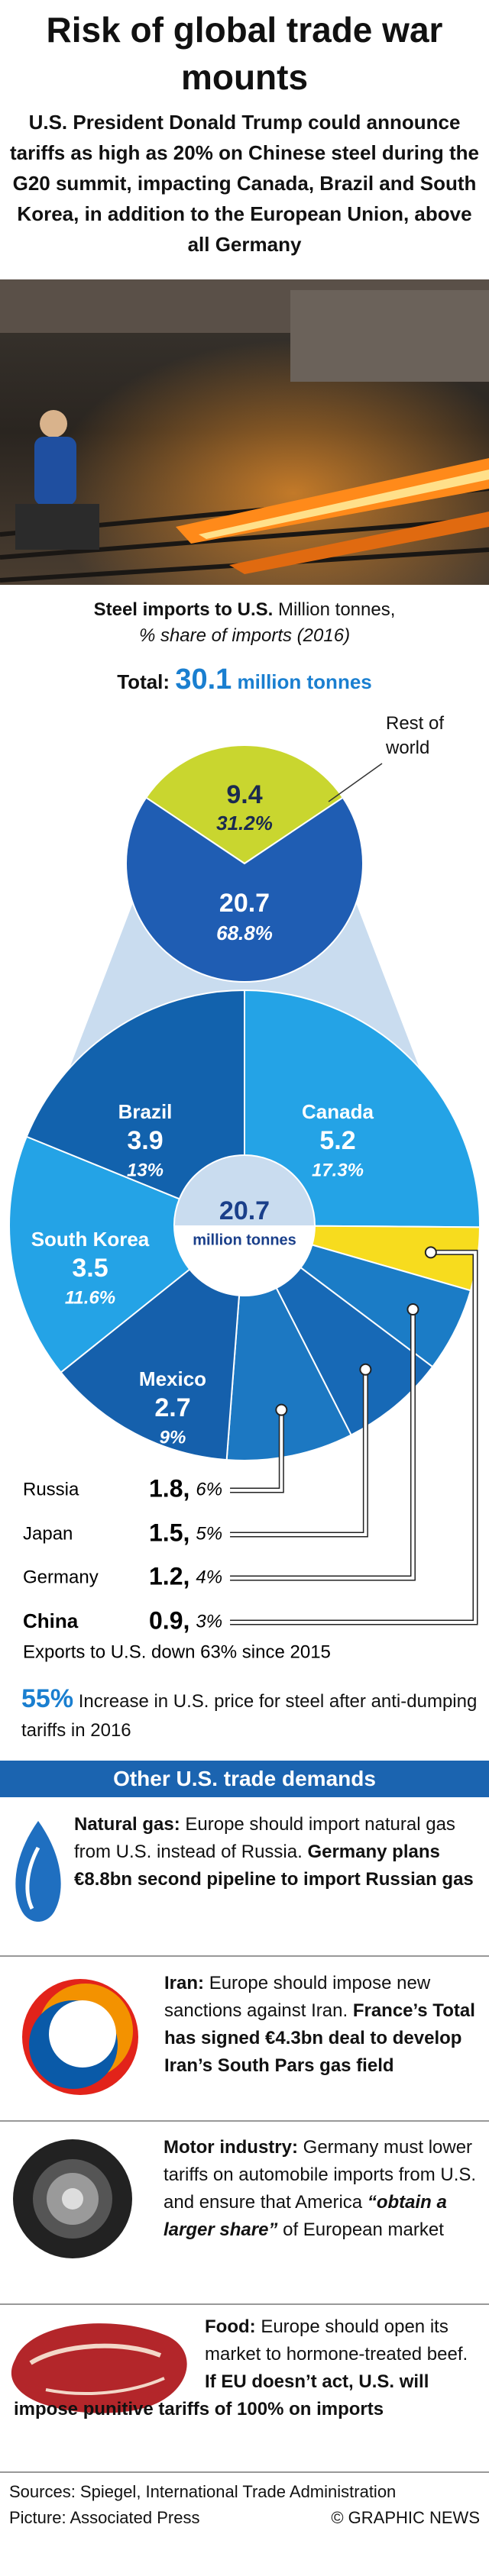 The width and height of the screenshot is (489, 2576). What do you see at coordinates (209, 1577) in the screenshot?
I see `country-share: 4%` at bounding box center [209, 1577].